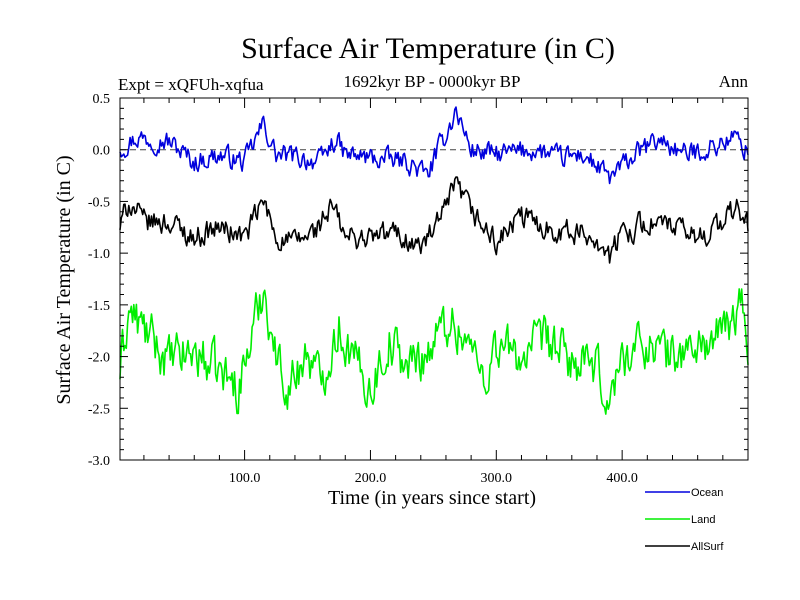 Image resolution: width=800 pixels, height=600 pixels. What do you see at coordinates (707, 493) in the screenshot?
I see `legend-label-ocean: Ocean` at bounding box center [707, 493].